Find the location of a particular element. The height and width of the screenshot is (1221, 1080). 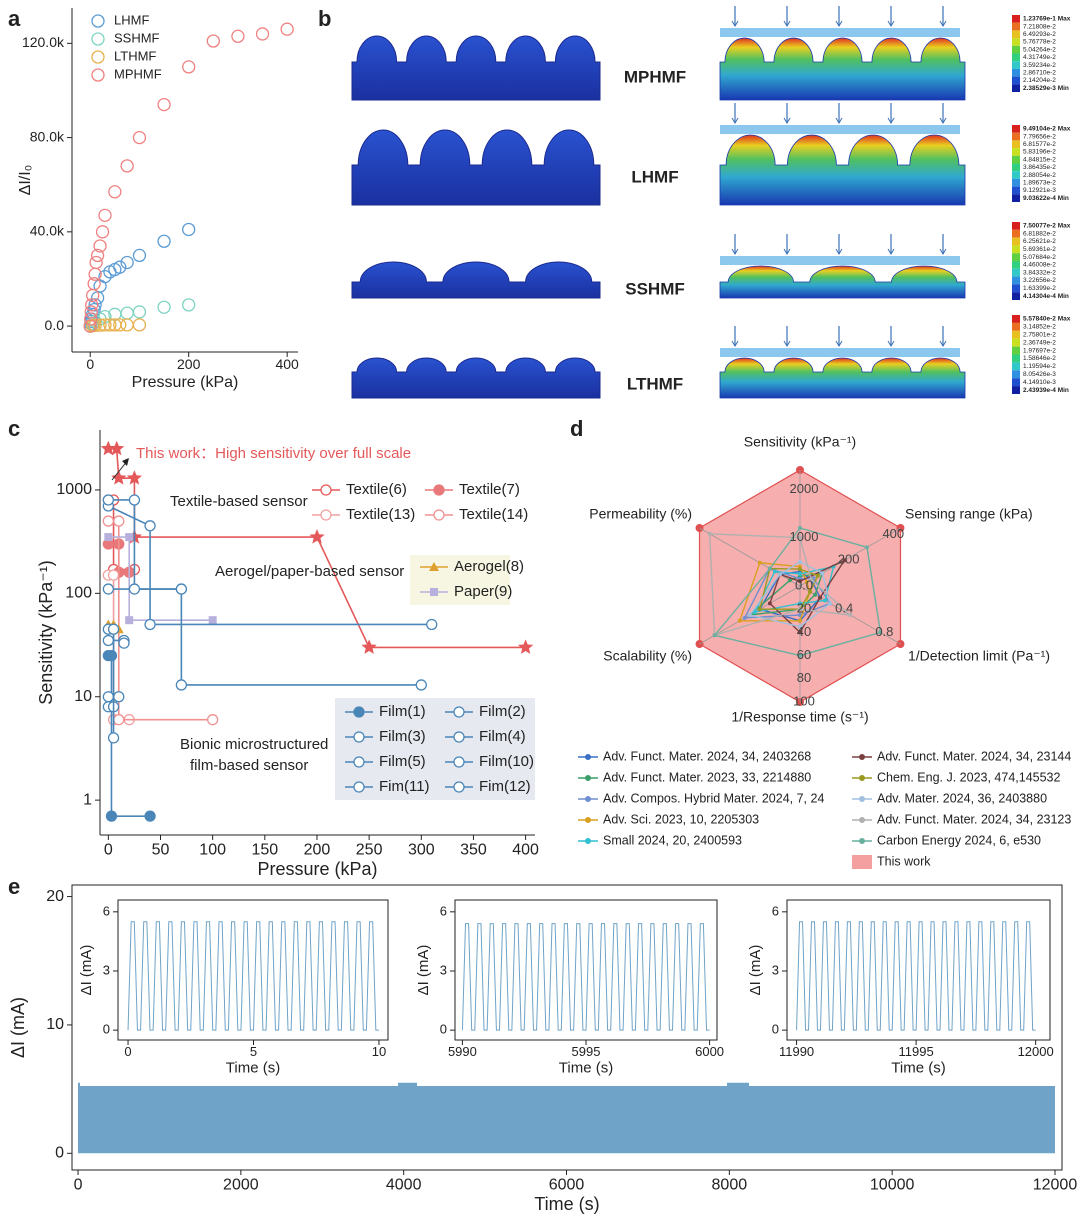

x-tick-label: 6000 is located at coordinates (567, 1184).